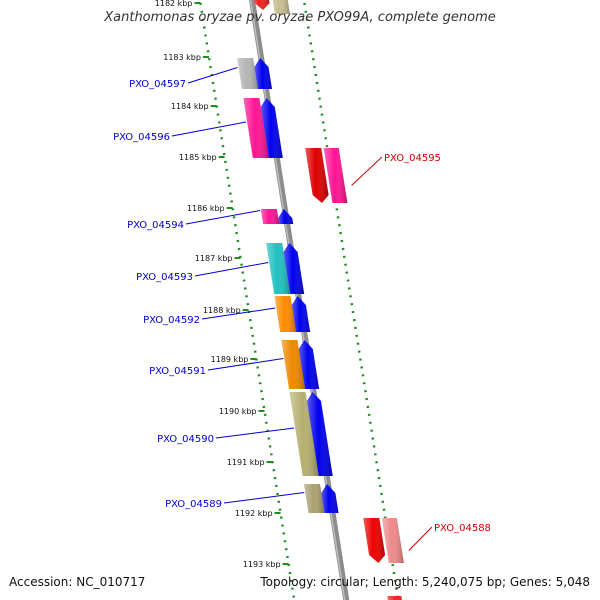 The image size is (600, 600). What do you see at coordinates (222, 310) in the screenshot?
I see `kbp-tick-label: 1188 kbp` at bounding box center [222, 310].